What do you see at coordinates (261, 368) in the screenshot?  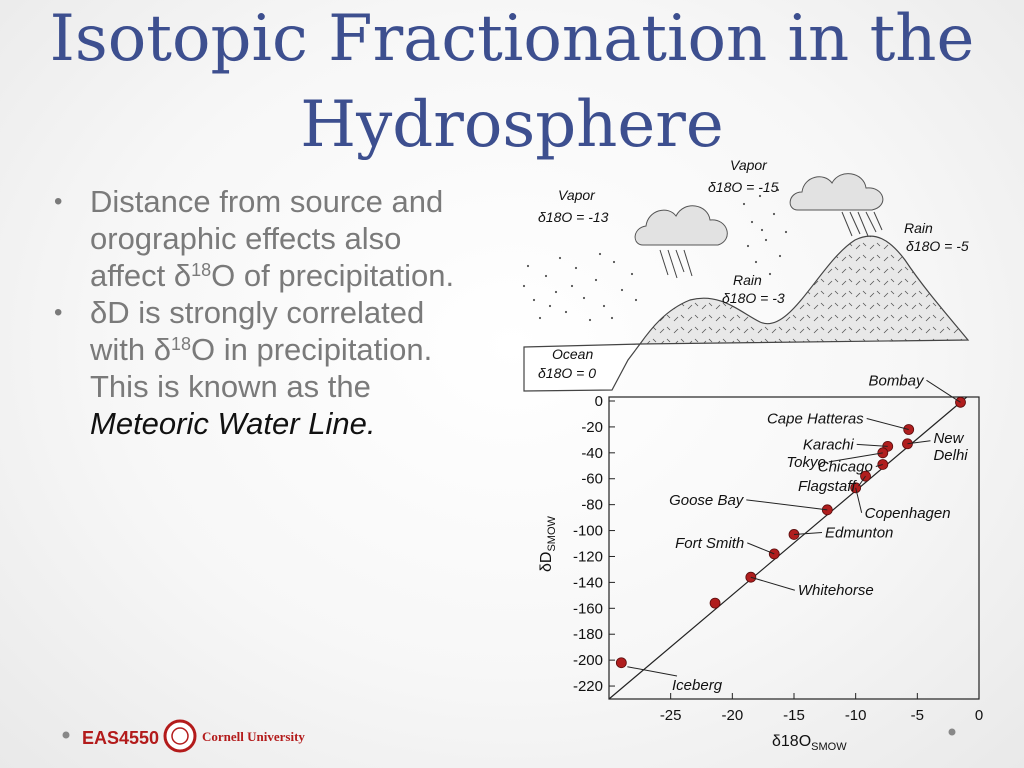 I see `bullet-2-mid: O in precipitation. This is known as the` at bounding box center [261, 368].